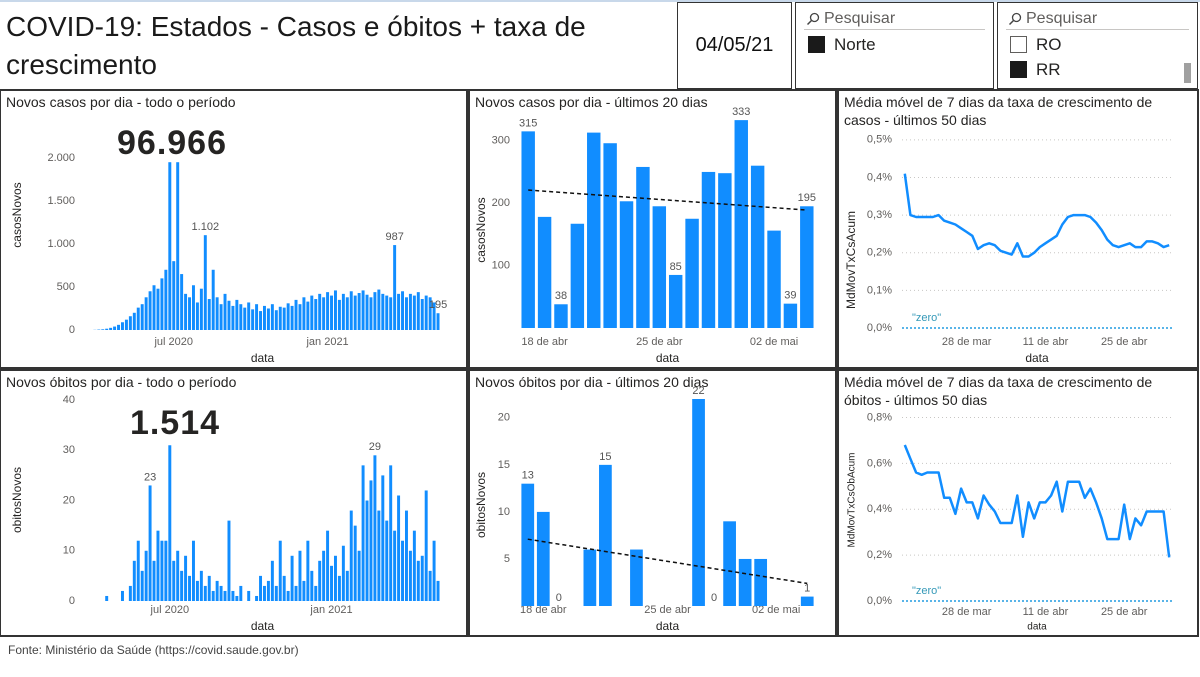  Describe the element at coordinates (501, 203) in the screenshot. I see `y-tick-label: 200` at that location.